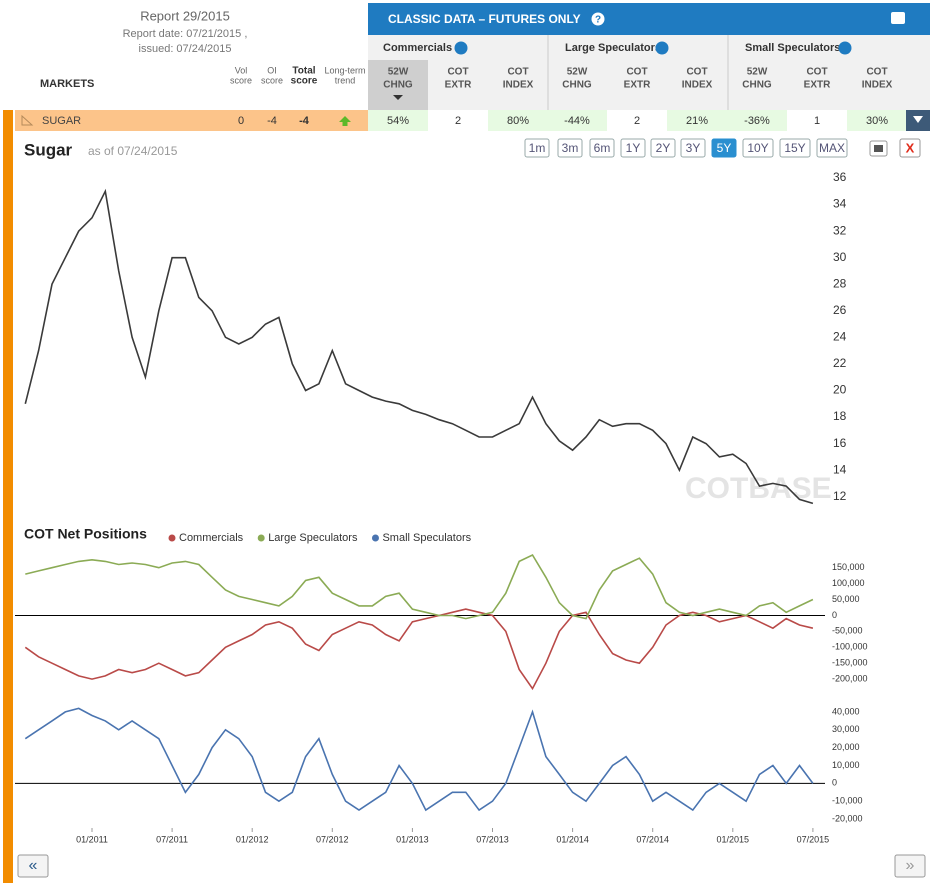  What do you see at coordinates (344, 70) in the screenshot?
I see `column-header: Long-term` at bounding box center [344, 70].